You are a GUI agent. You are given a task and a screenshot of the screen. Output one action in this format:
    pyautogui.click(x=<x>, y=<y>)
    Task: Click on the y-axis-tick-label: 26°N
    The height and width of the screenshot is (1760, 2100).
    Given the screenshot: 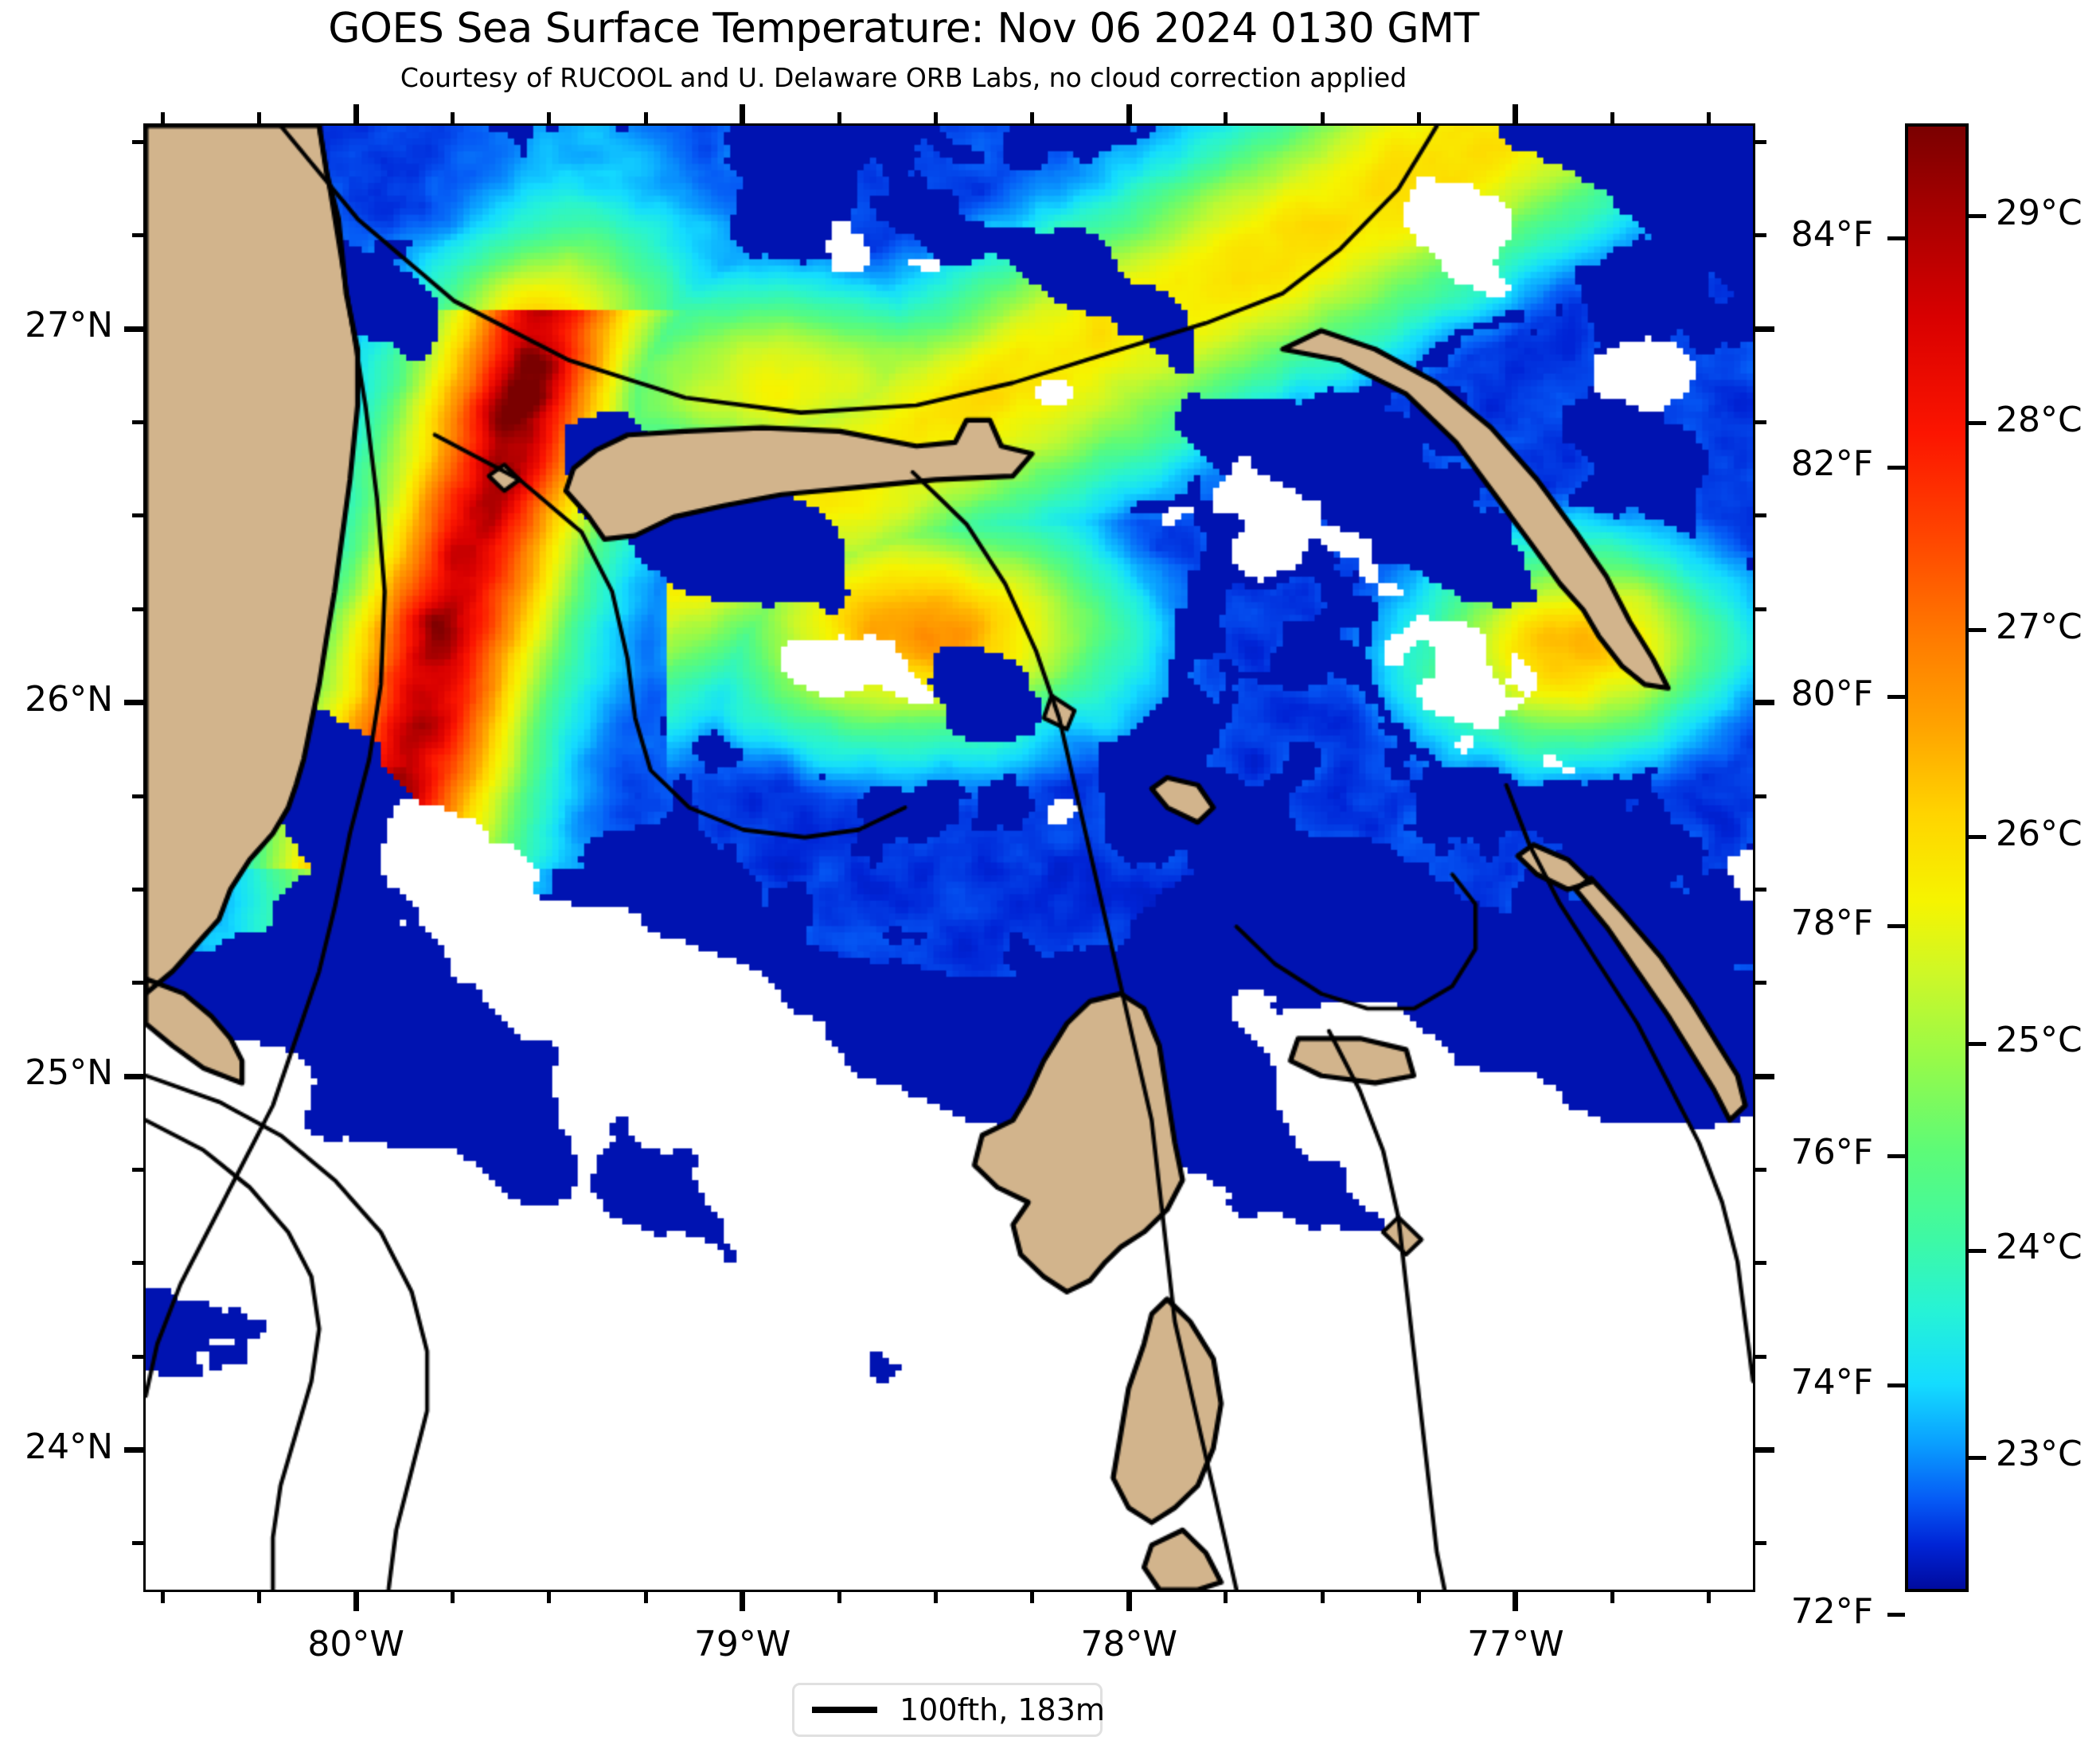 What is the action you would take?
    pyautogui.click(x=69, y=699)
    